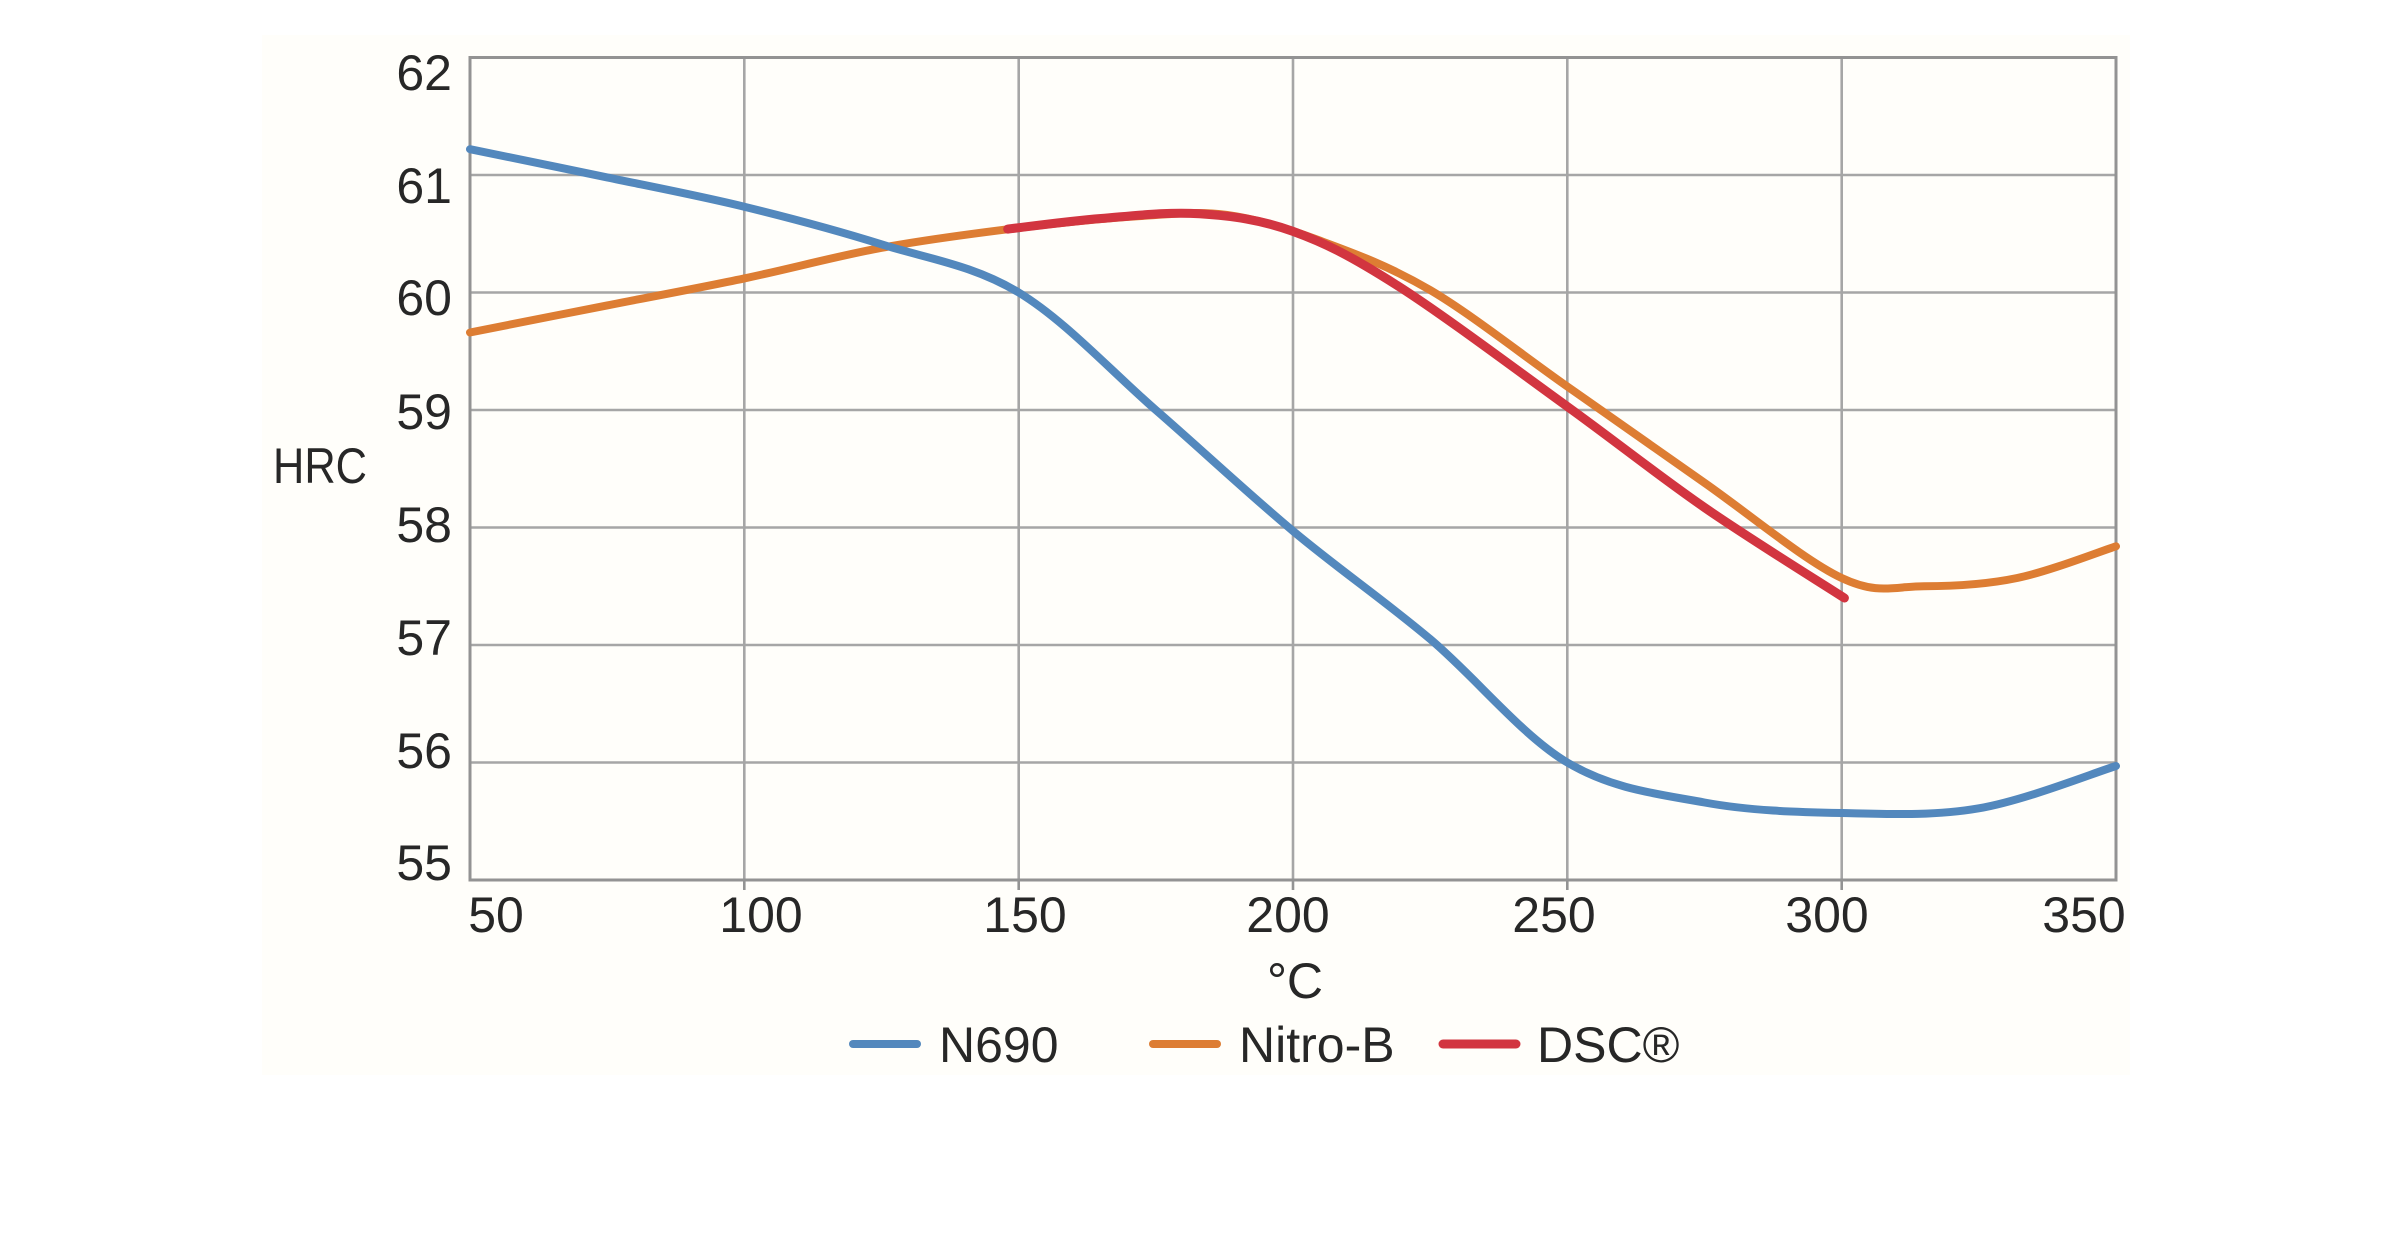 This screenshot has width=2400, height=1256. What do you see at coordinates (2083, 915) in the screenshot?
I see `svg-text: 350` at bounding box center [2083, 915].